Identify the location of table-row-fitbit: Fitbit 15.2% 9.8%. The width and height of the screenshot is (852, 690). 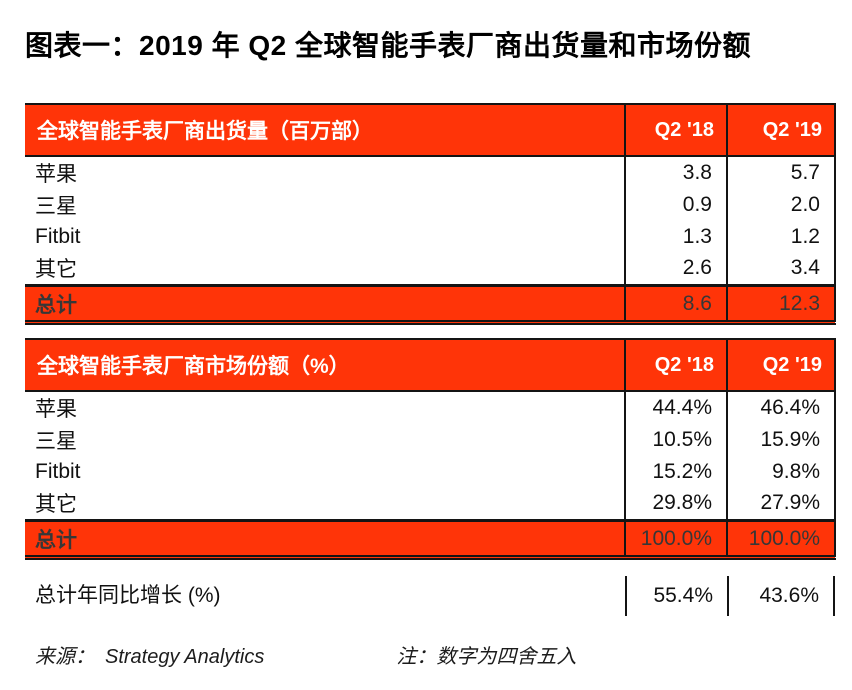
(430, 471).